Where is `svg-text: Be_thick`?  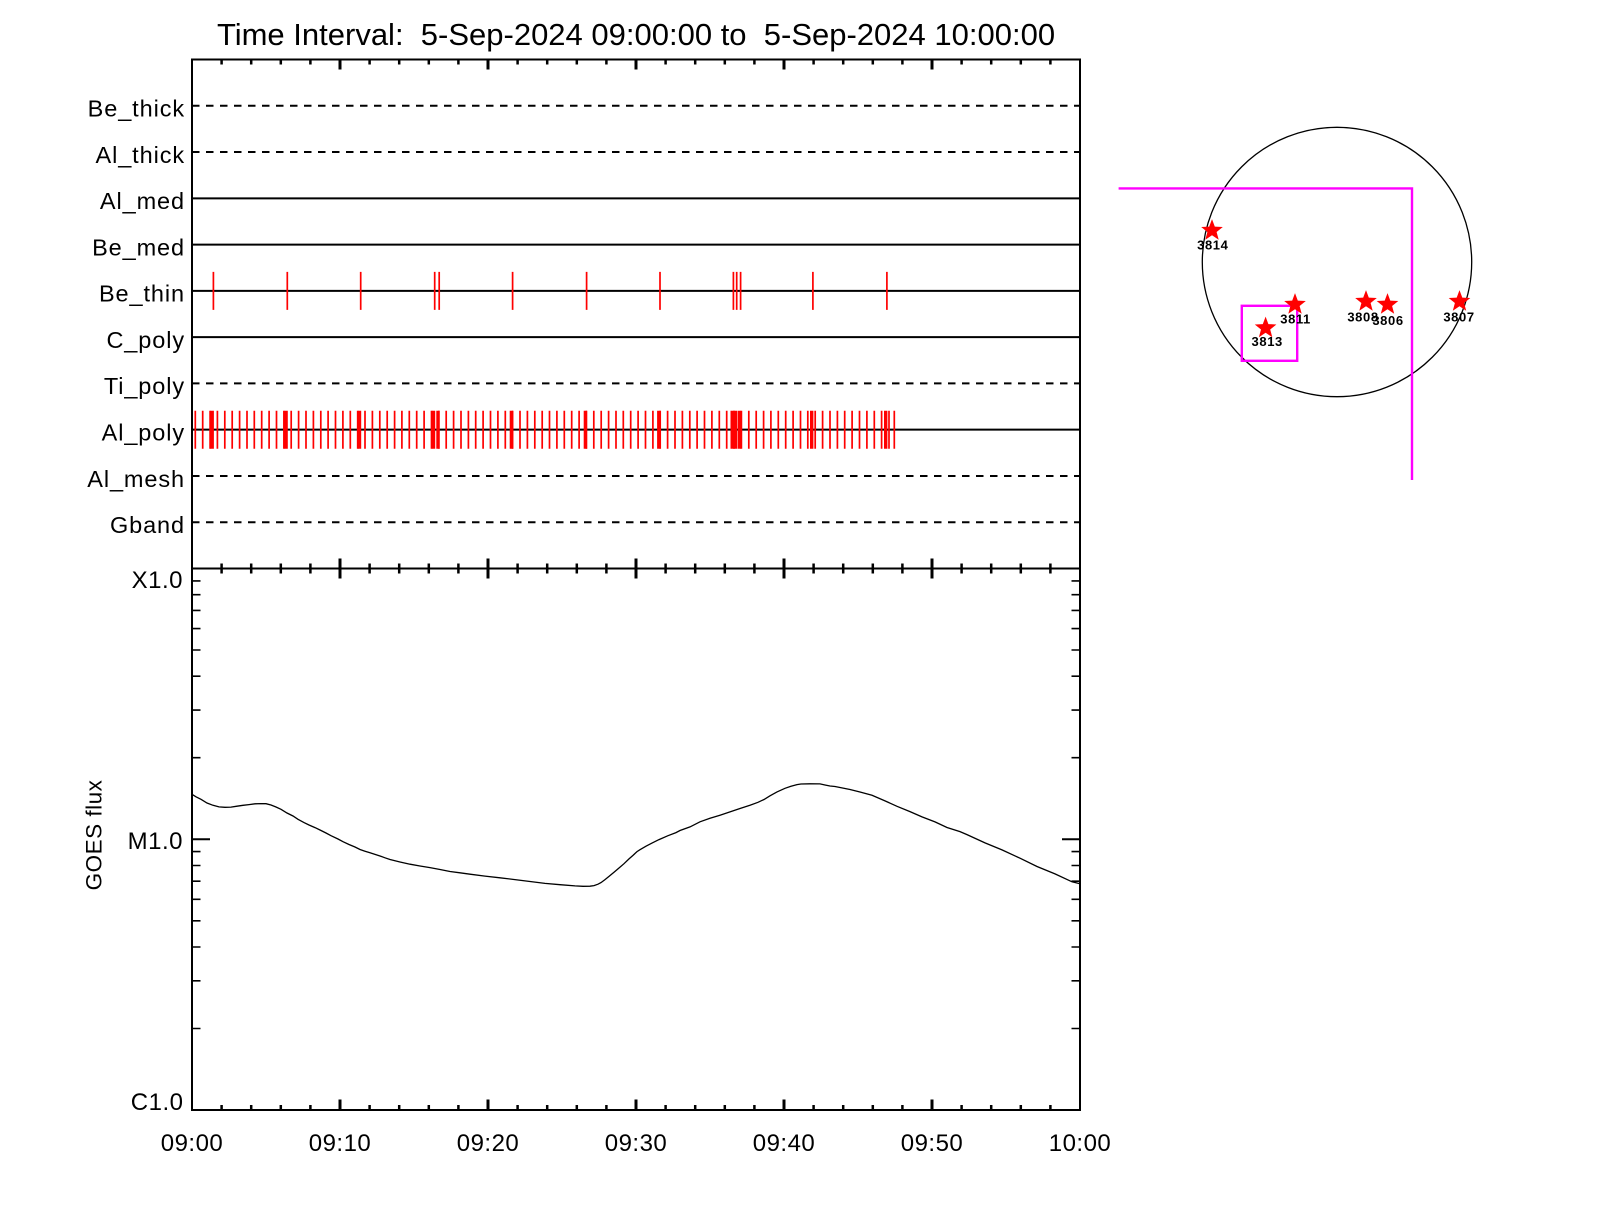 svg-text: Be_thick is located at coordinates (136, 109).